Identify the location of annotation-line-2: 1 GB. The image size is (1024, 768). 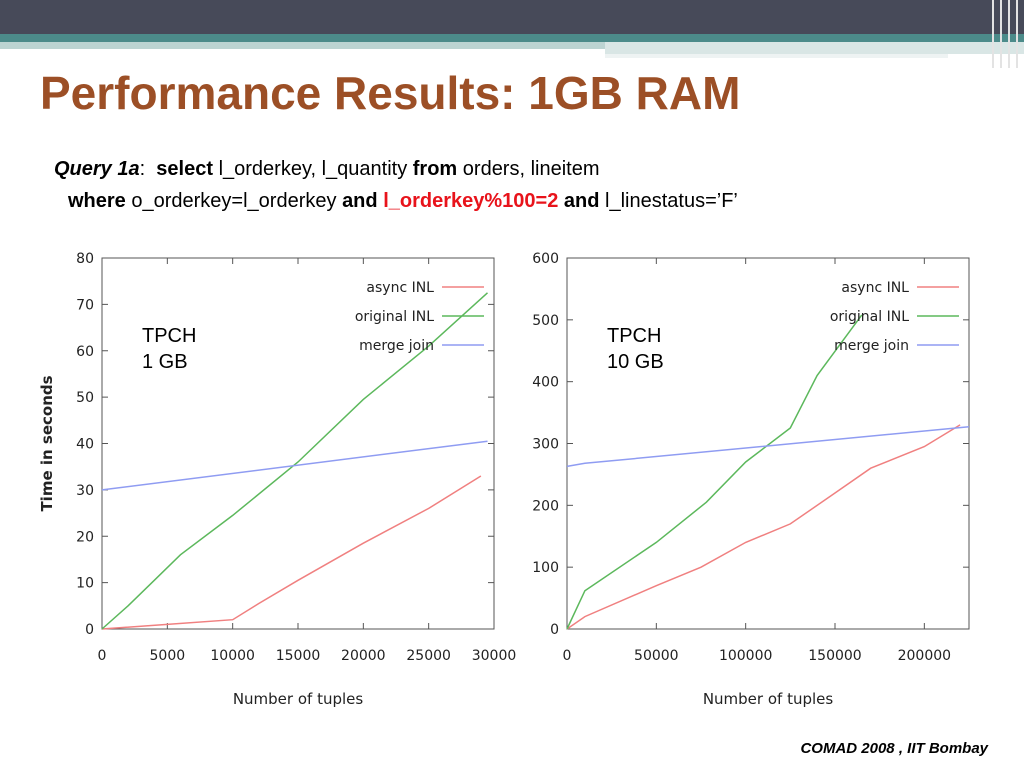
(165, 362).